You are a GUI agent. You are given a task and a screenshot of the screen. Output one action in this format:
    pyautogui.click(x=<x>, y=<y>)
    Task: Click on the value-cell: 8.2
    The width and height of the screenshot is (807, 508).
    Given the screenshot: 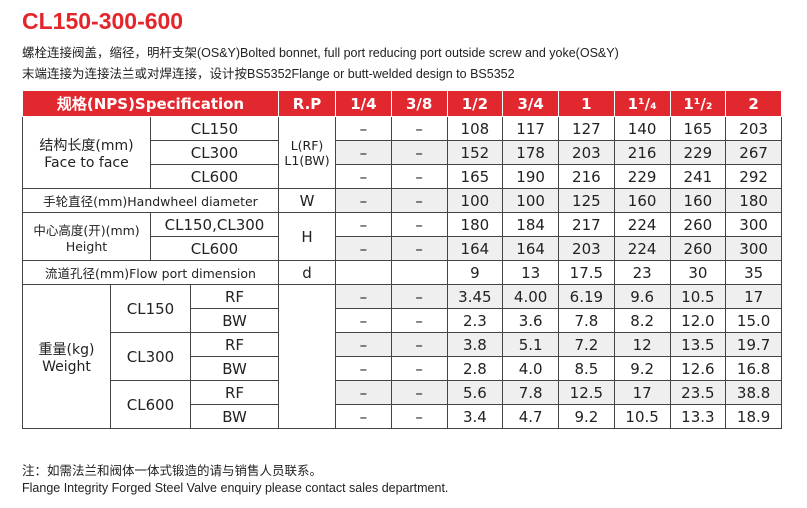 What is the action you would take?
    pyautogui.click(x=642, y=320)
    